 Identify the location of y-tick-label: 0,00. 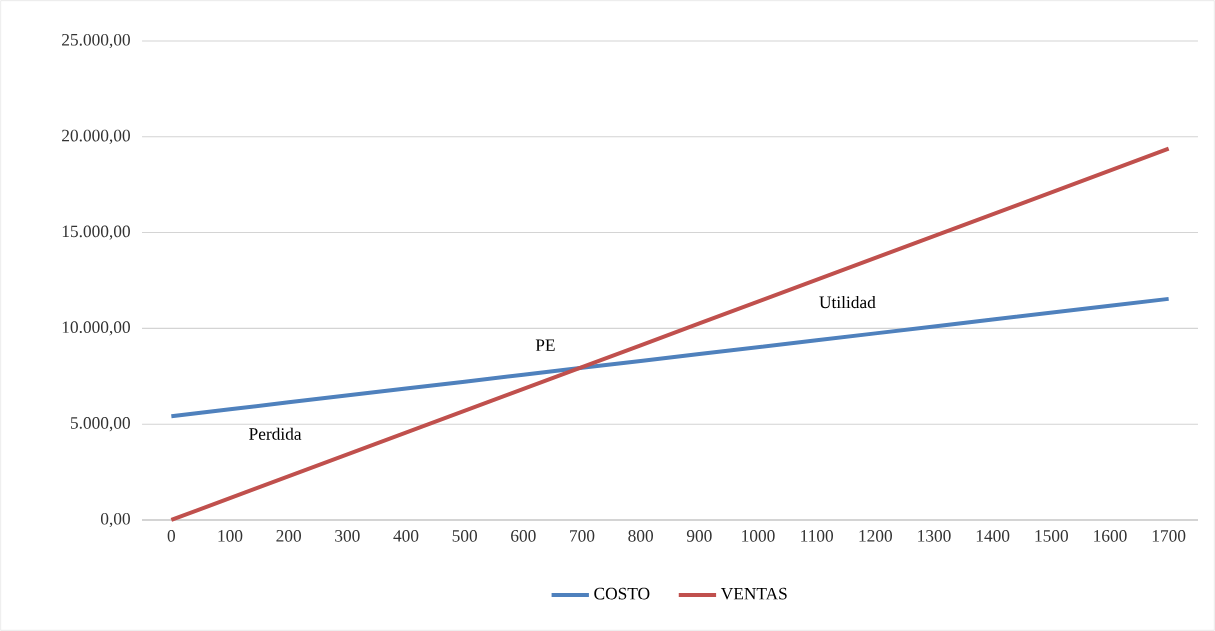
(115, 520).